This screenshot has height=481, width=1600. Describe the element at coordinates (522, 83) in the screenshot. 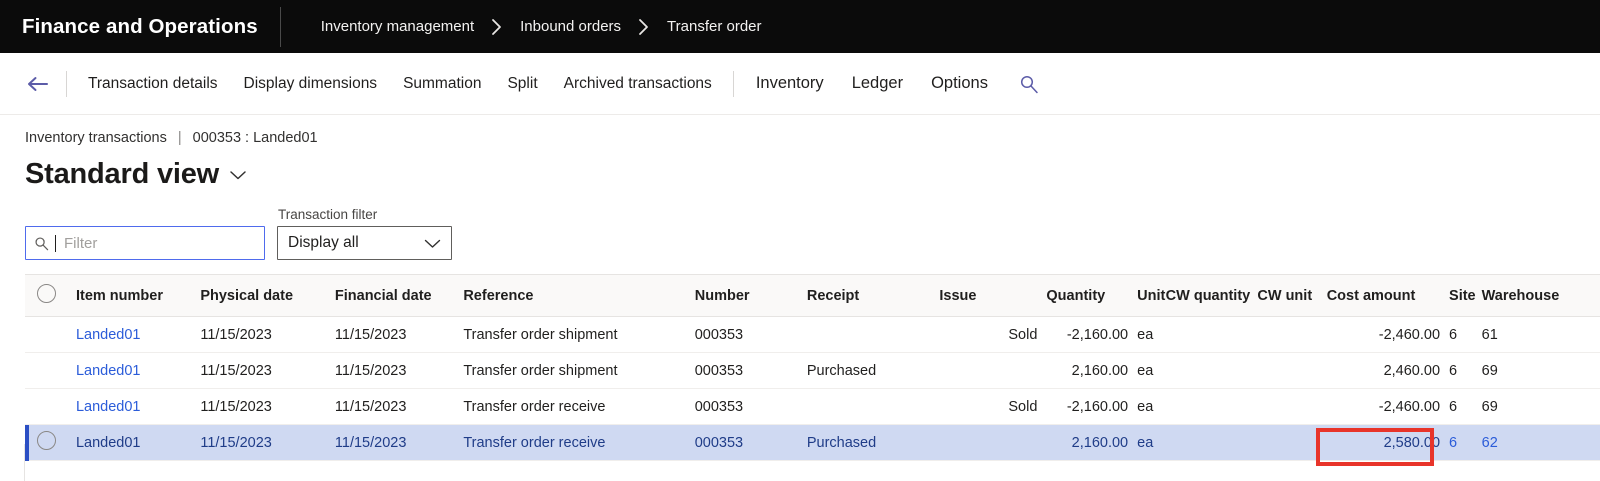

I see `toolbar-tab-split: Split` at that location.